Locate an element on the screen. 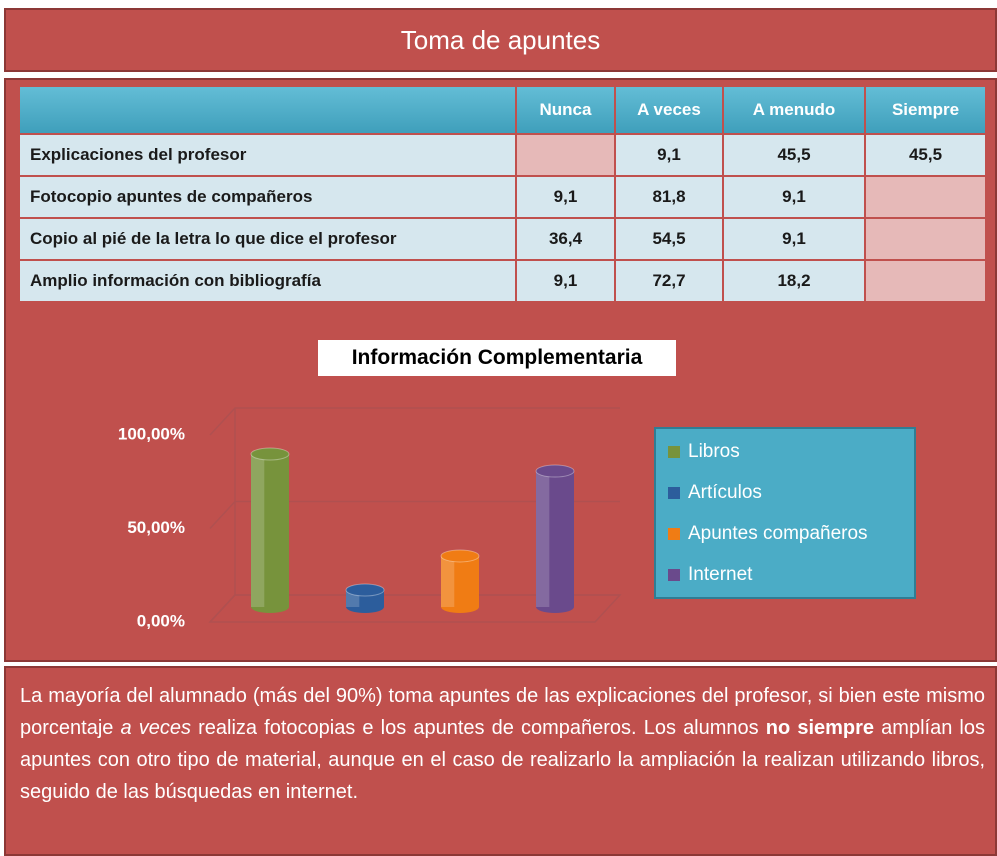 This screenshot has height=856, width=997. header-cell: A menudo is located at coordinates (794, 110).